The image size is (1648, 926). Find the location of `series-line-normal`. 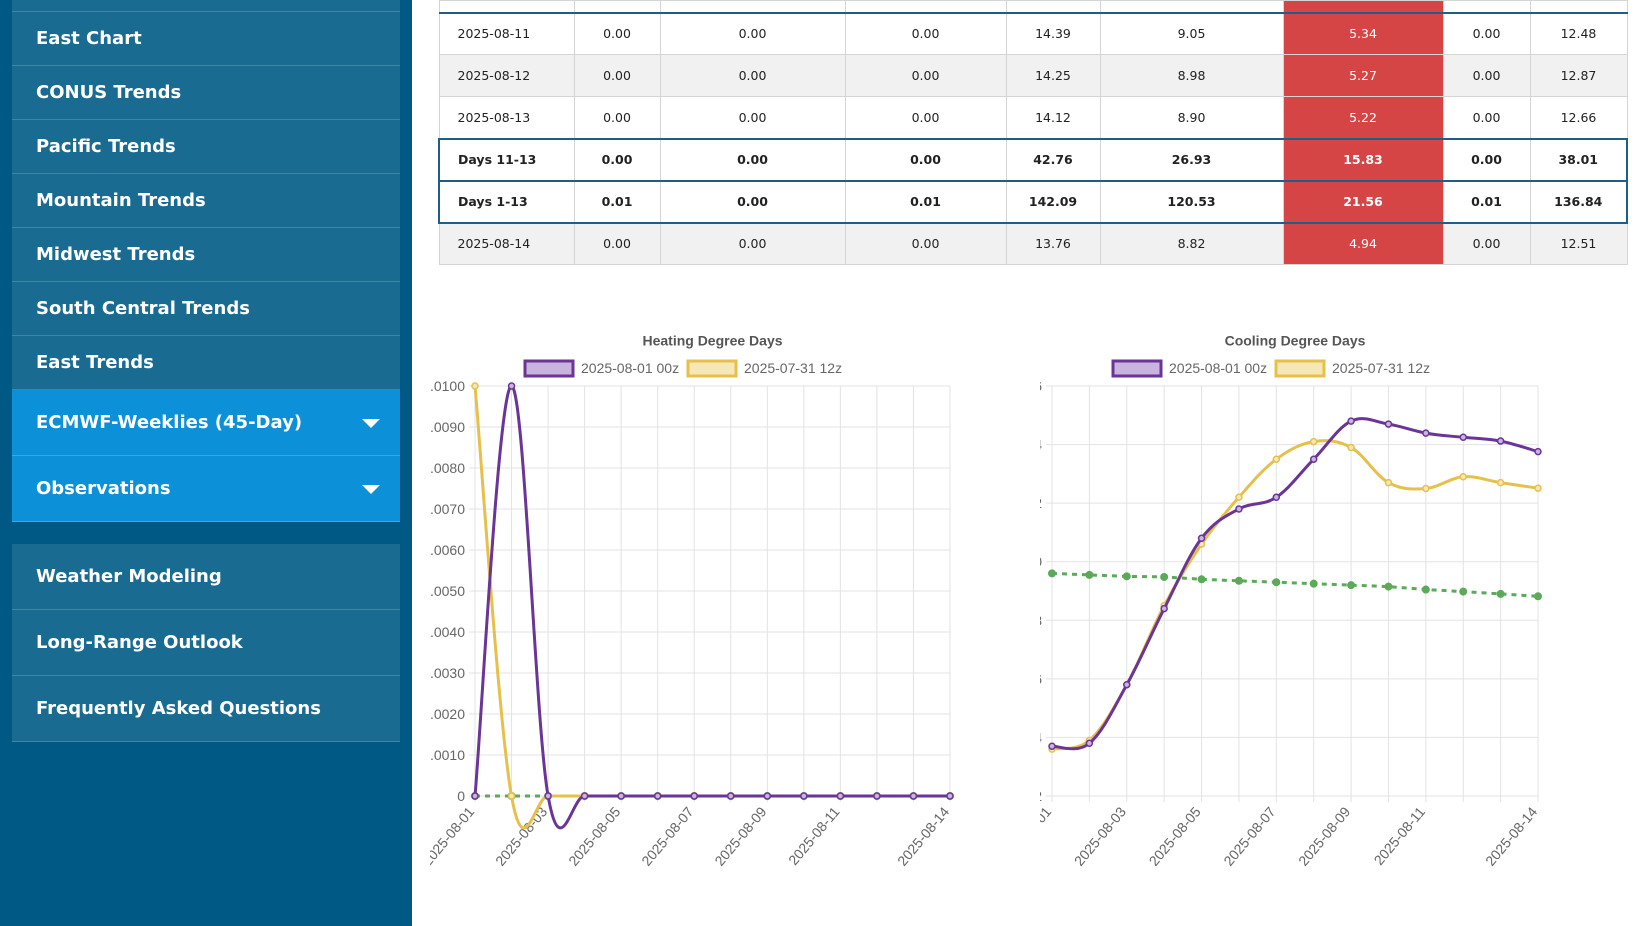

series-line-normal is located at coordinates (1295, 584).